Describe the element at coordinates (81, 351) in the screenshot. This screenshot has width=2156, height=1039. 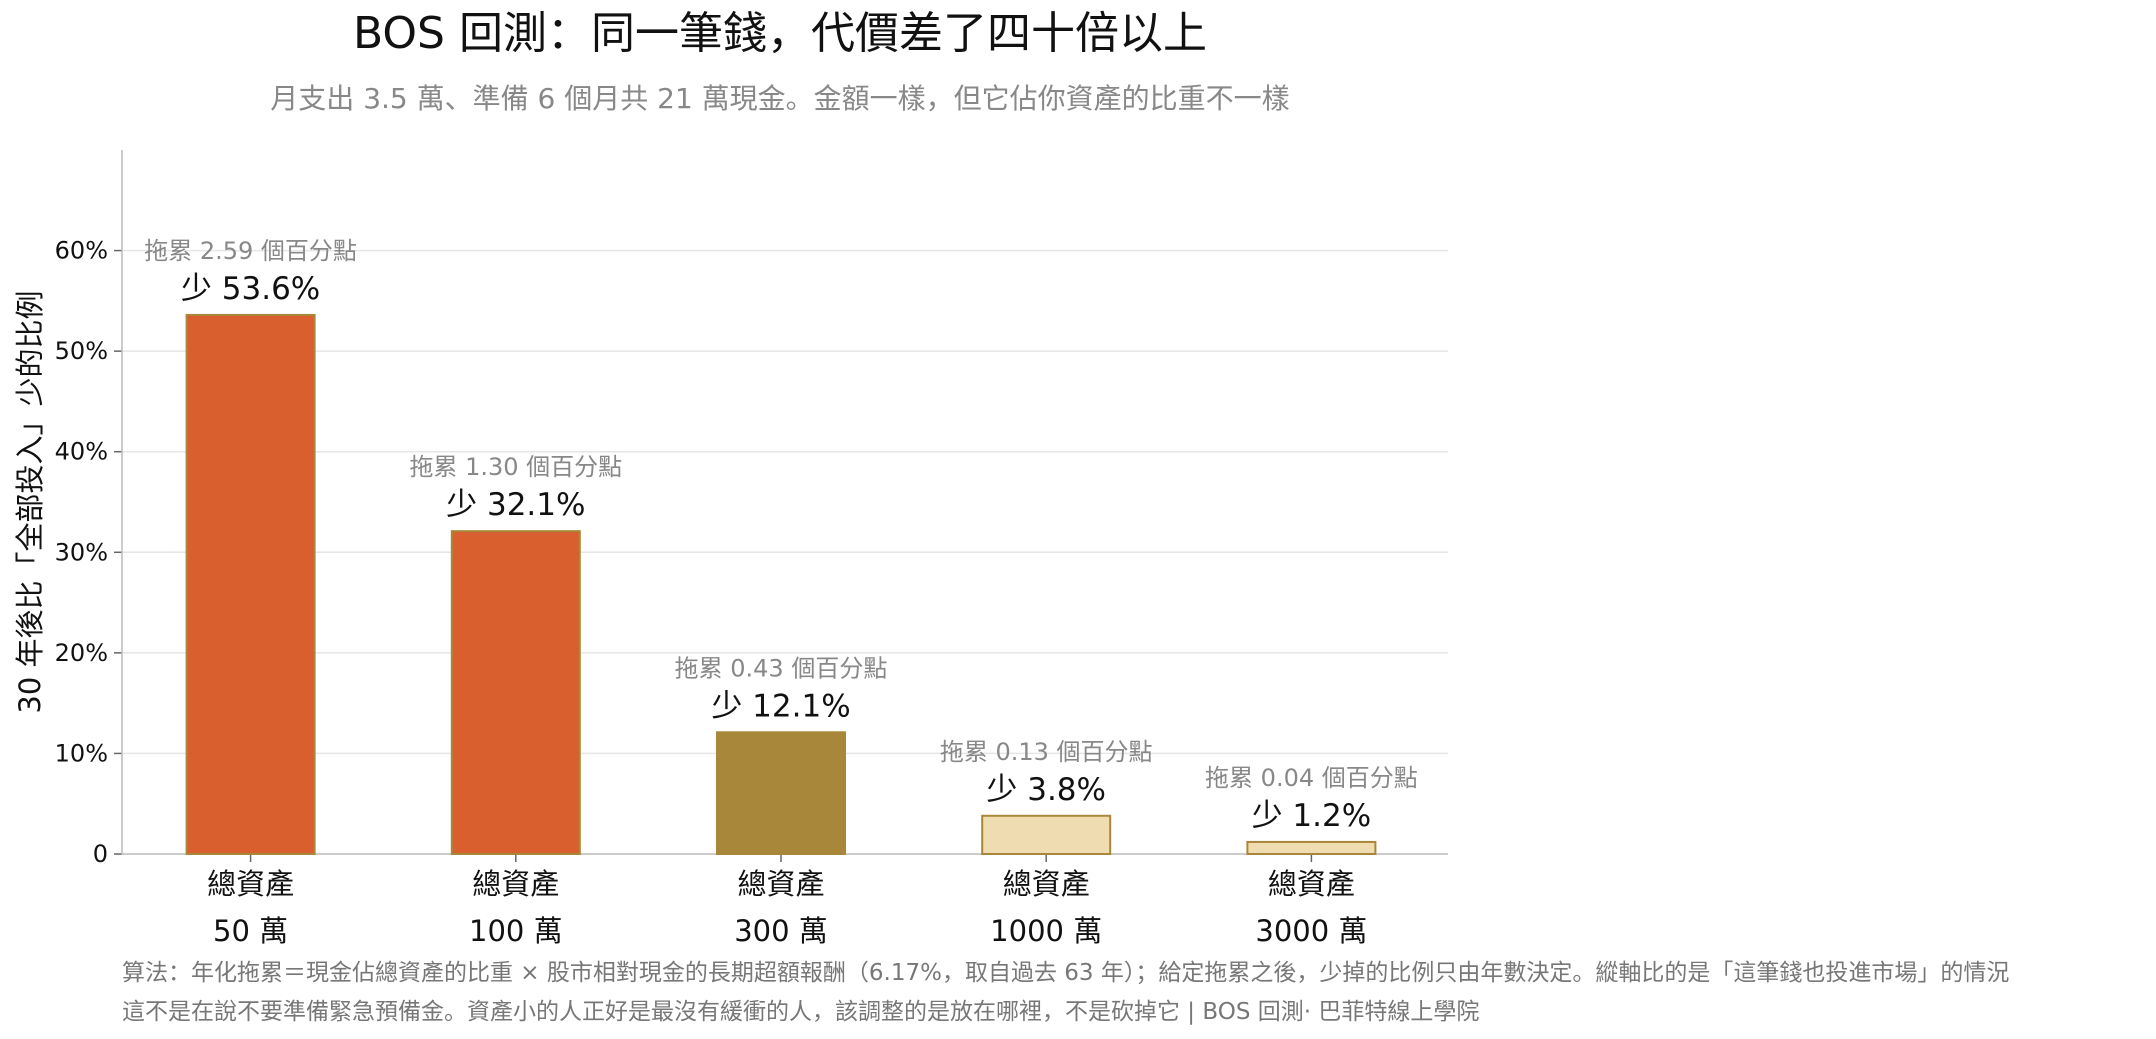
I see `y-tick-label: 50%` at that location.